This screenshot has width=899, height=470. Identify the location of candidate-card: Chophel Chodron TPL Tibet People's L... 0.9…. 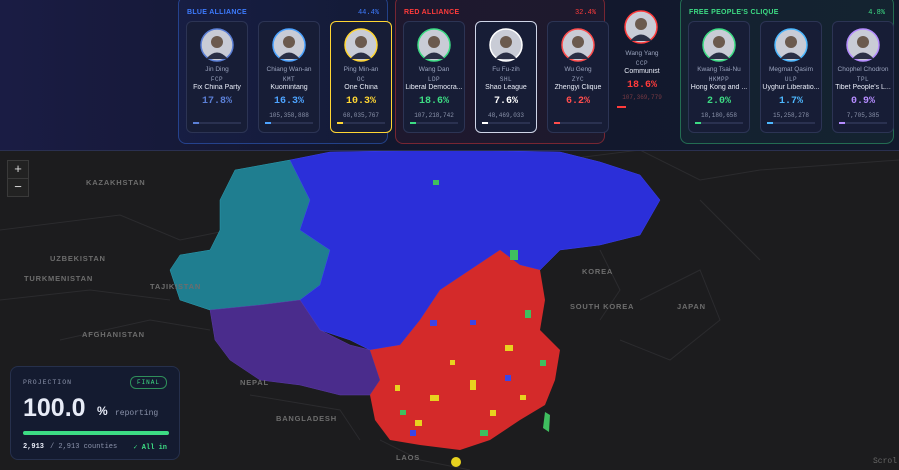
(863, 77).